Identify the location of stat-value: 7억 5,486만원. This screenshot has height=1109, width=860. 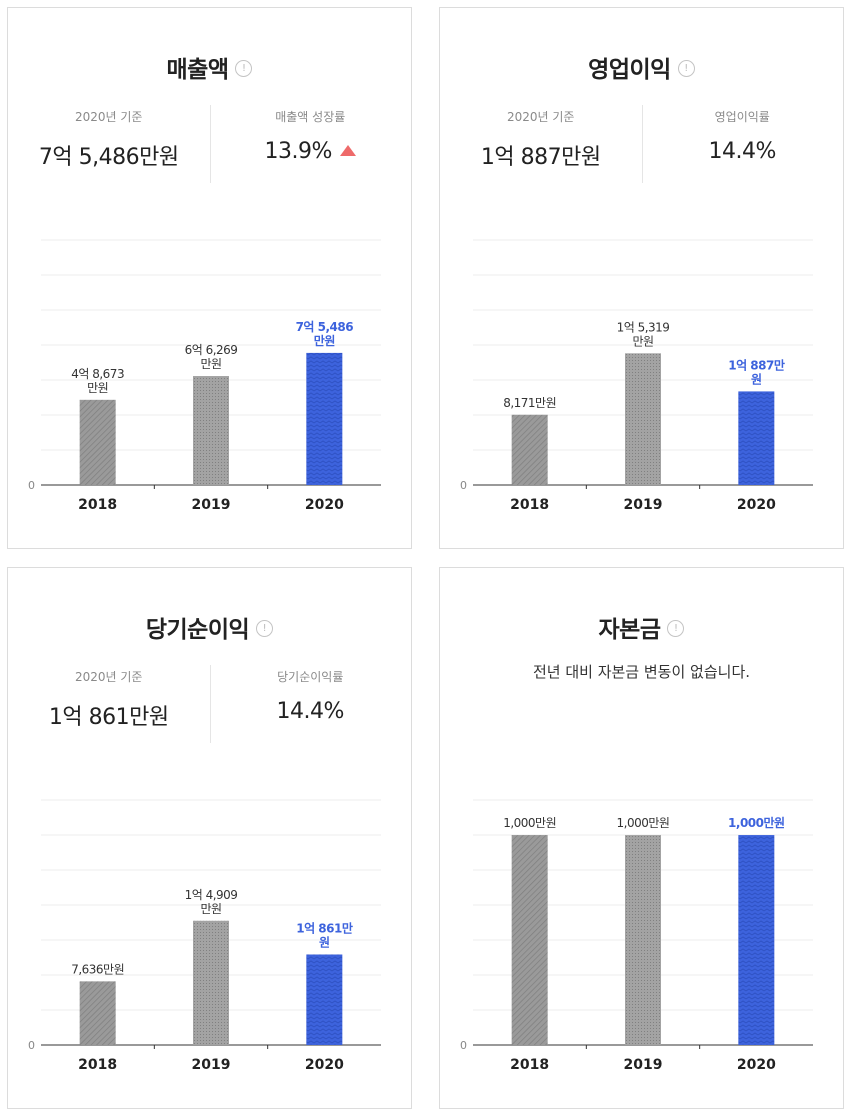
(108, 157).